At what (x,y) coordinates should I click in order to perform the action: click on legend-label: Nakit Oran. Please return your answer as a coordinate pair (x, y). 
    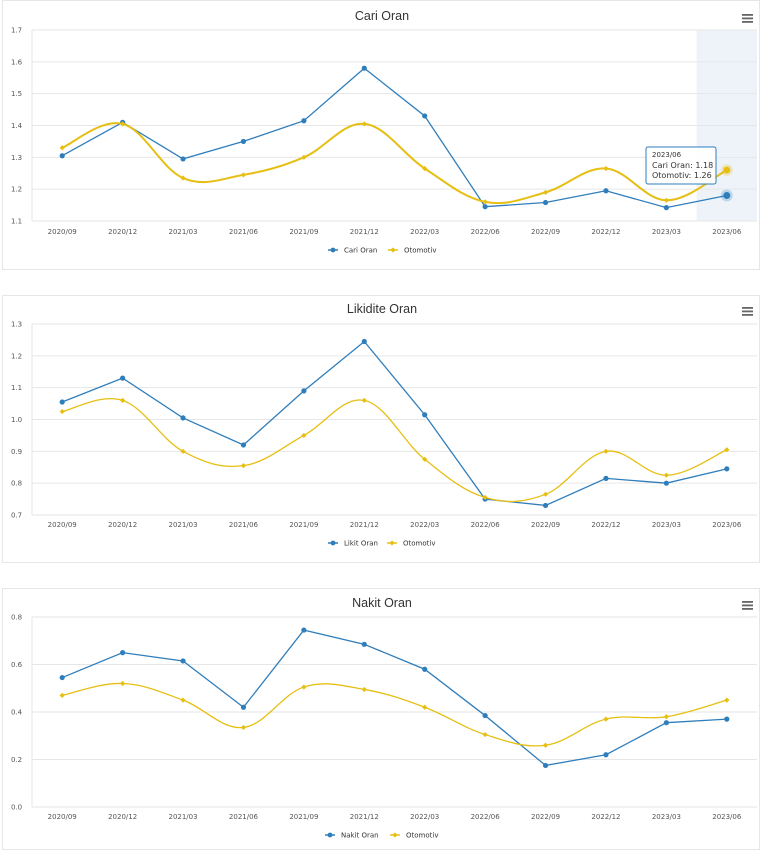
    Looking at the image, I should click on (360, 836).